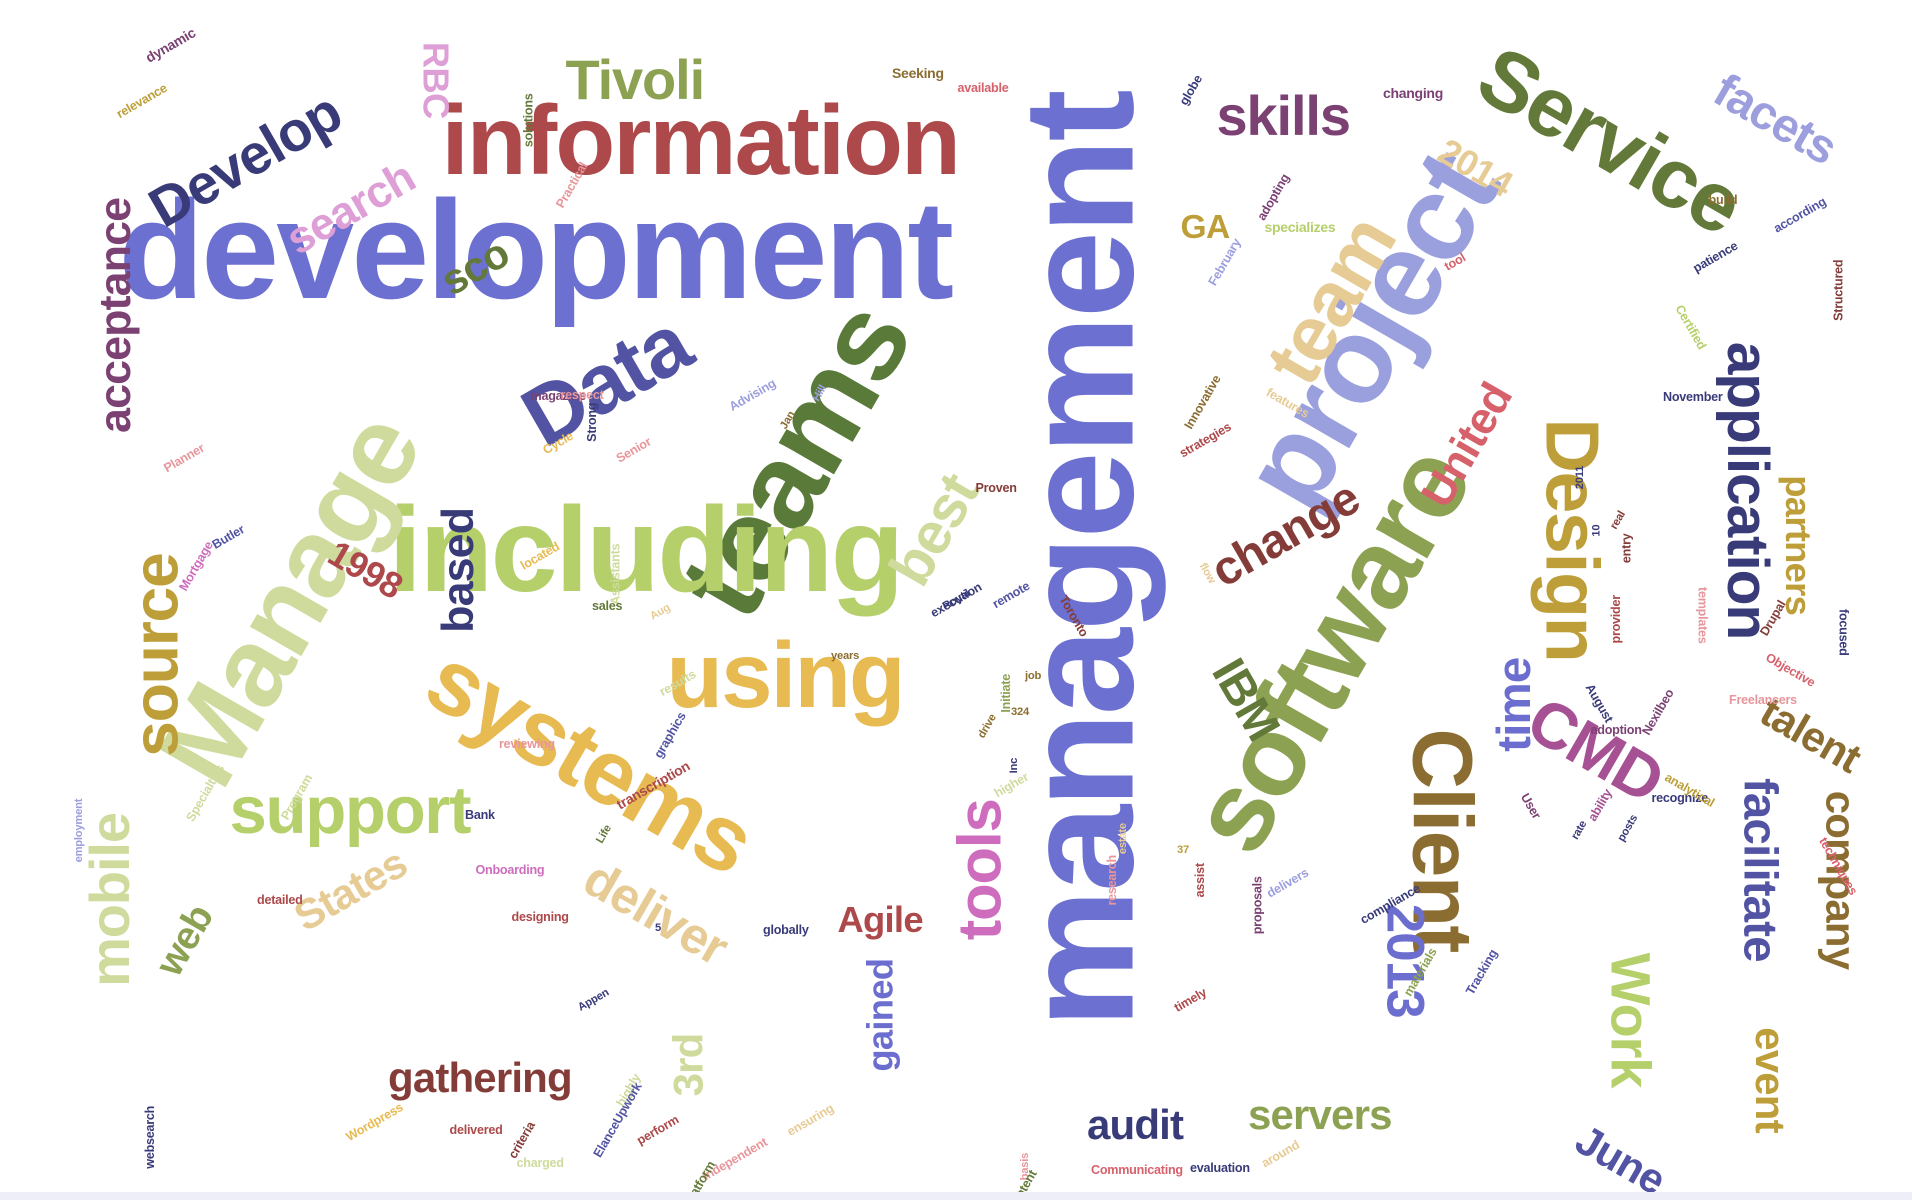  I want to click on cloud-word-15: support, so click(350, 810).